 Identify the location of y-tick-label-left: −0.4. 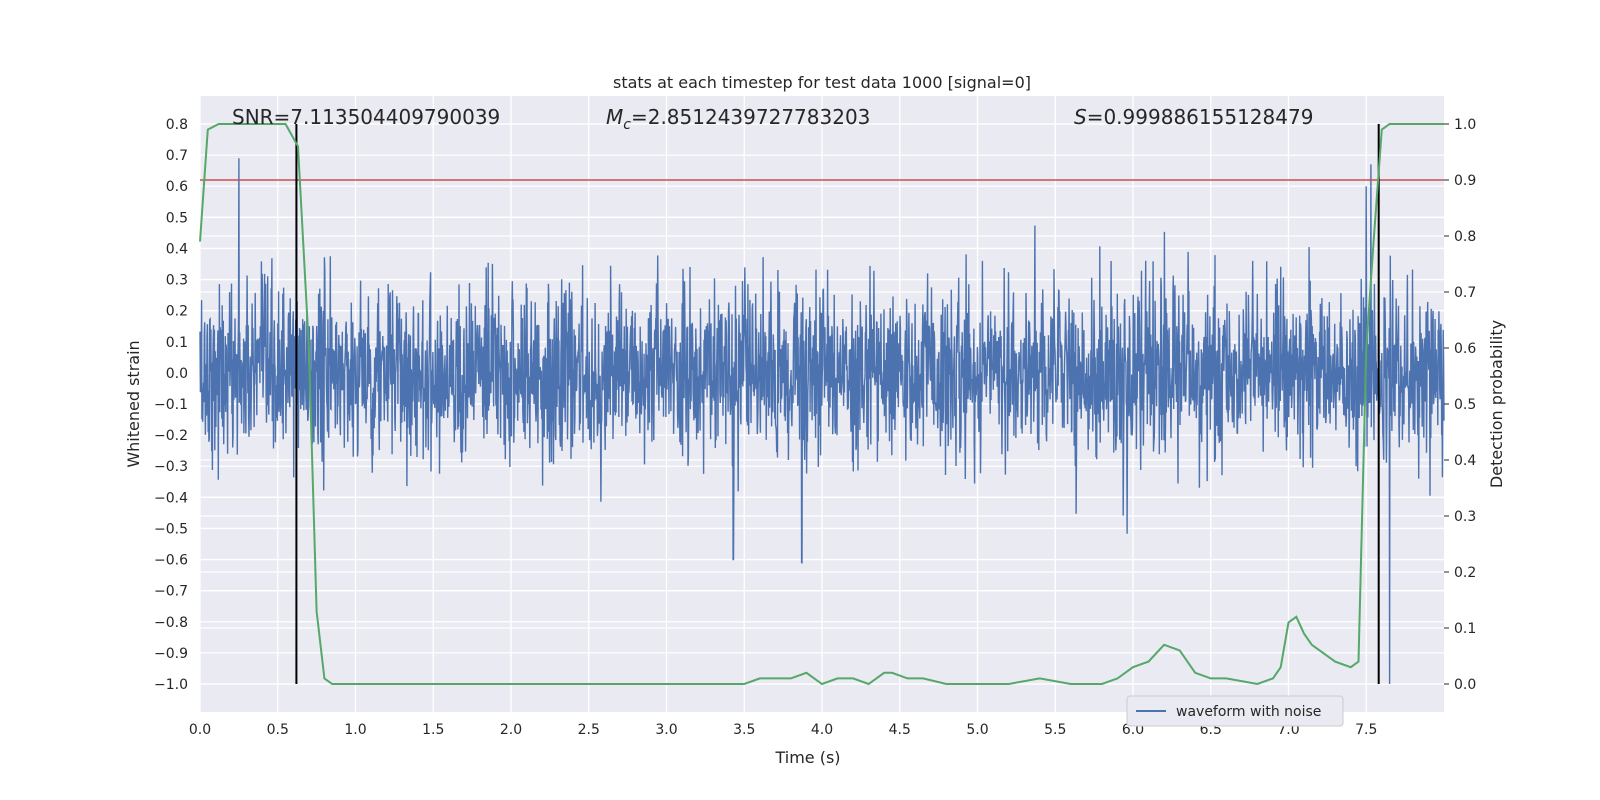
(171, 498).